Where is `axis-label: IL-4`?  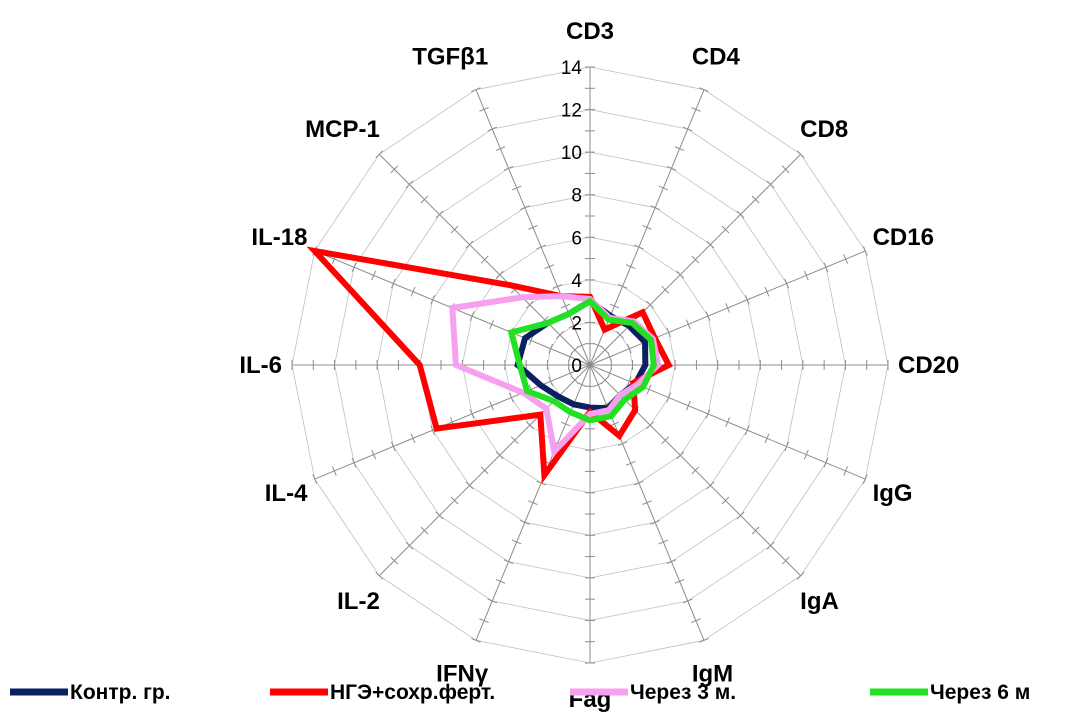
axis-label: IL-4 is located at coordinates (286, 493).